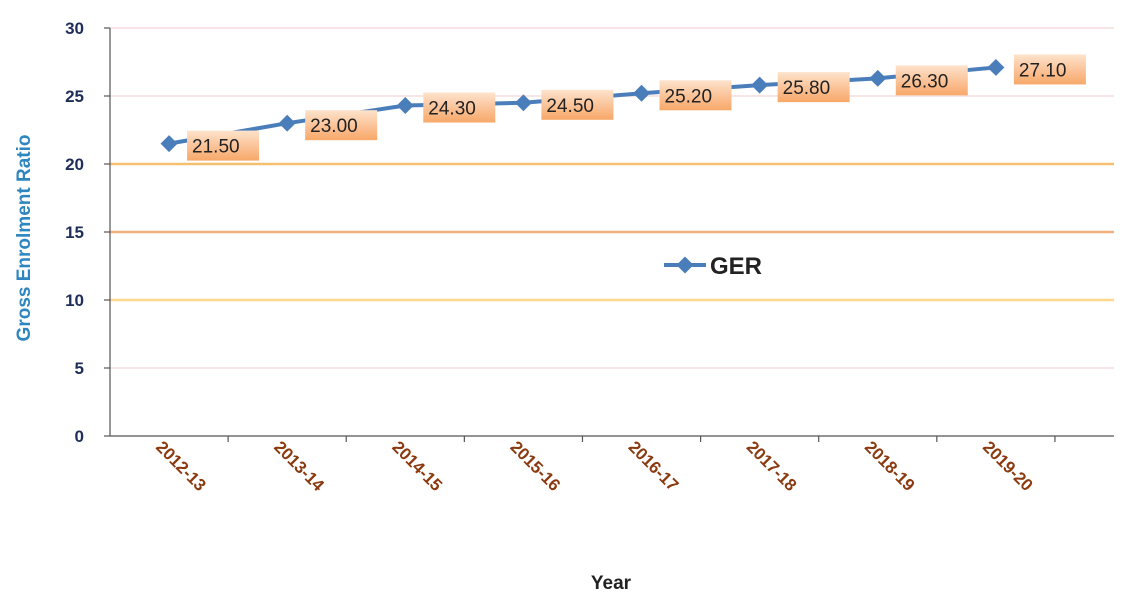 Image resolution: width=1128 pixels, height=594 pixels. I want to click on data-label: 25.20, so click(689, 96).